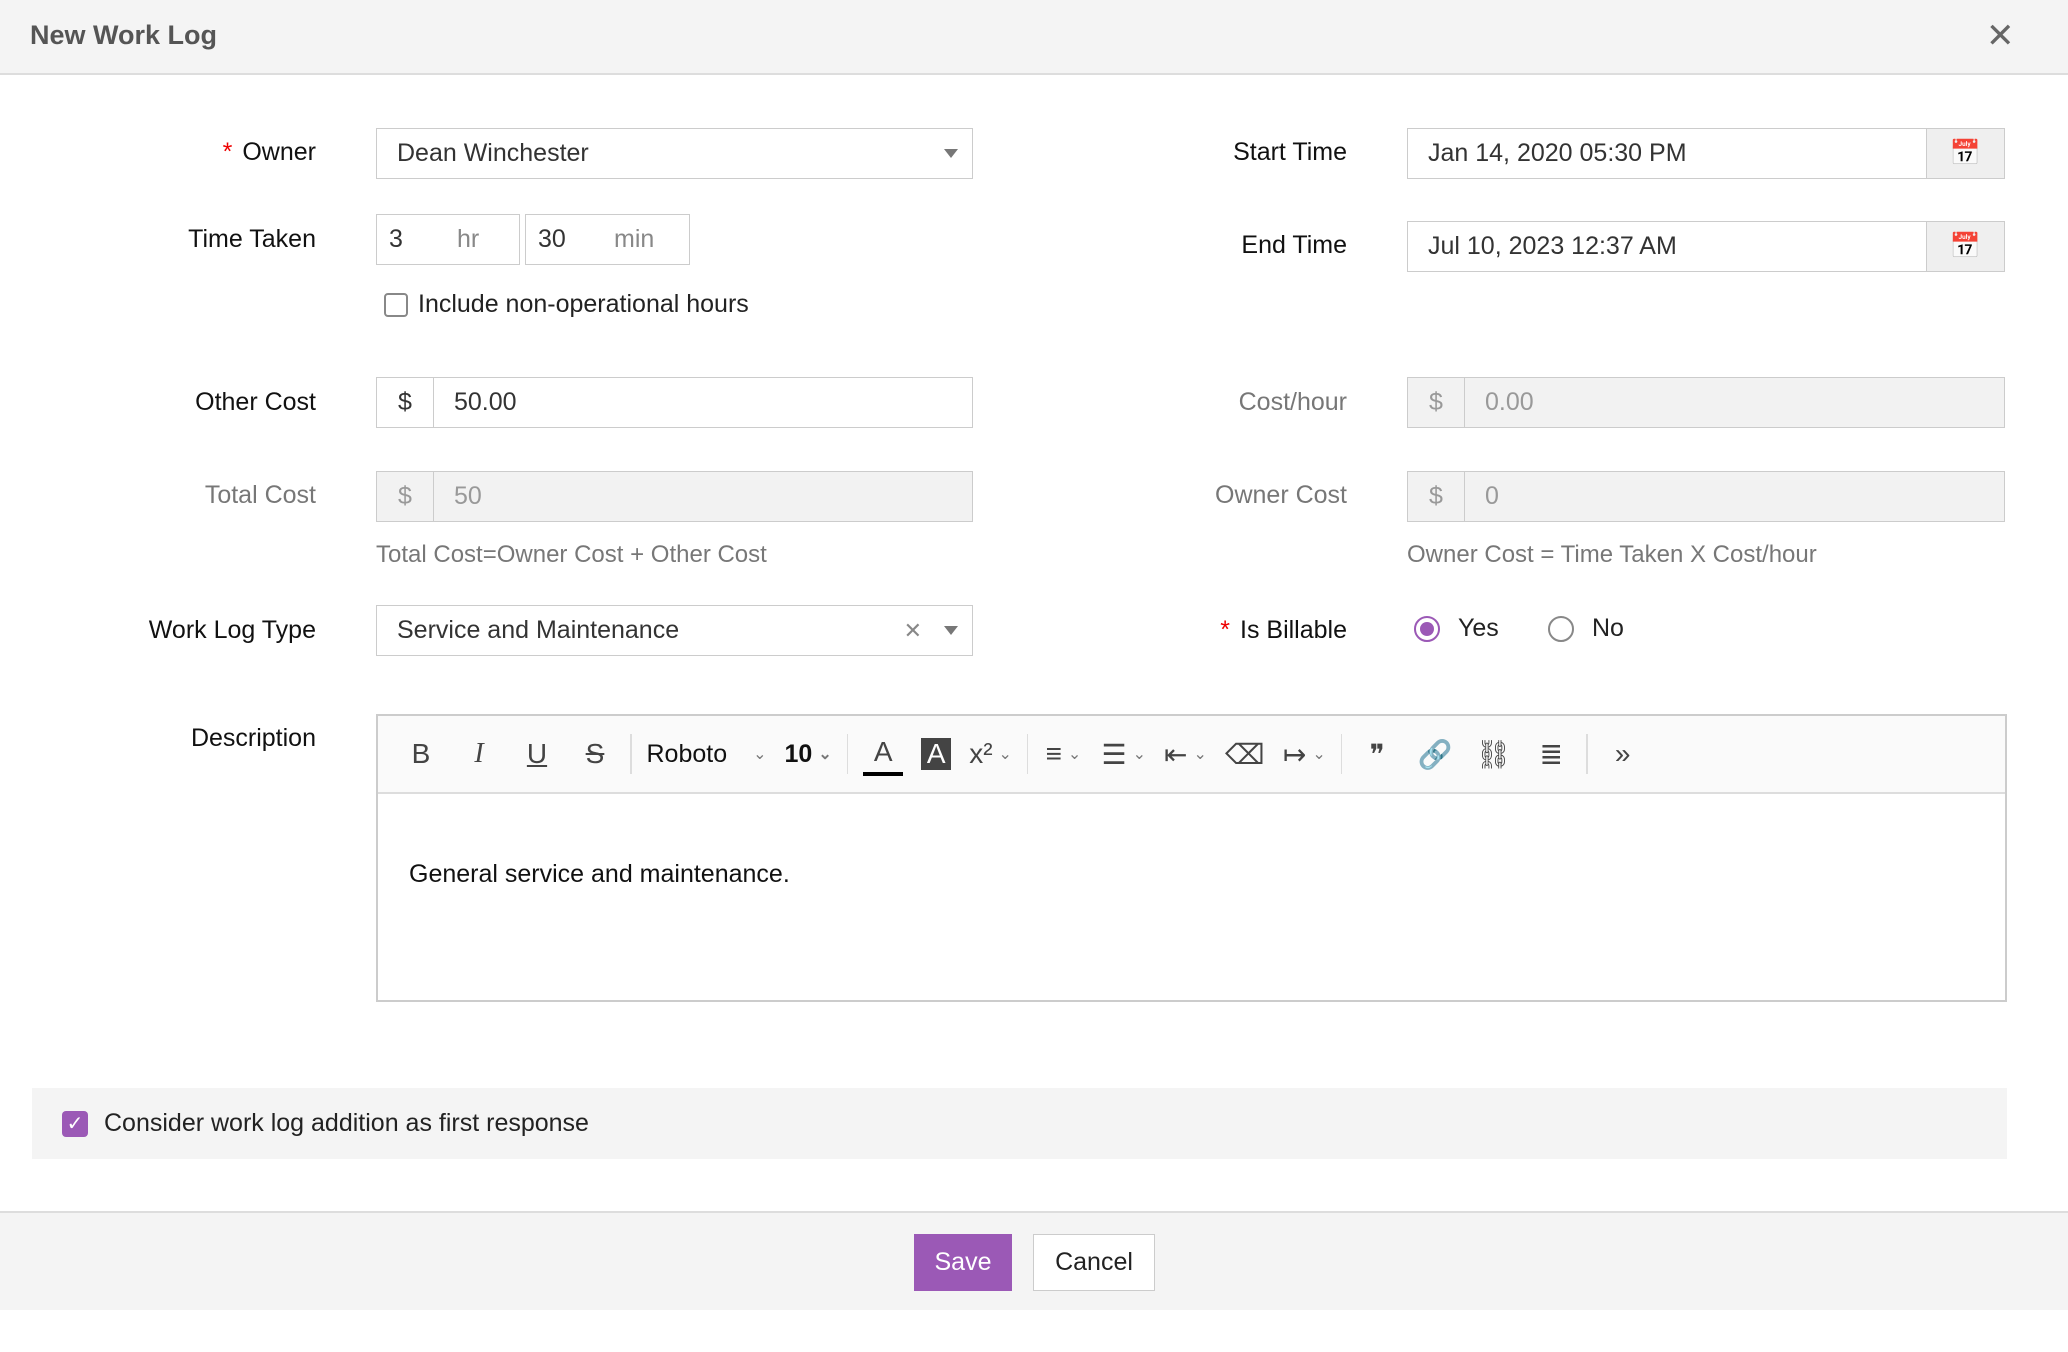 The height and width of the screenshot is (1352, 2068). Describe the element at coordinates (936, 754) in the screenshot. I see `background-color-icon: A` at that location.